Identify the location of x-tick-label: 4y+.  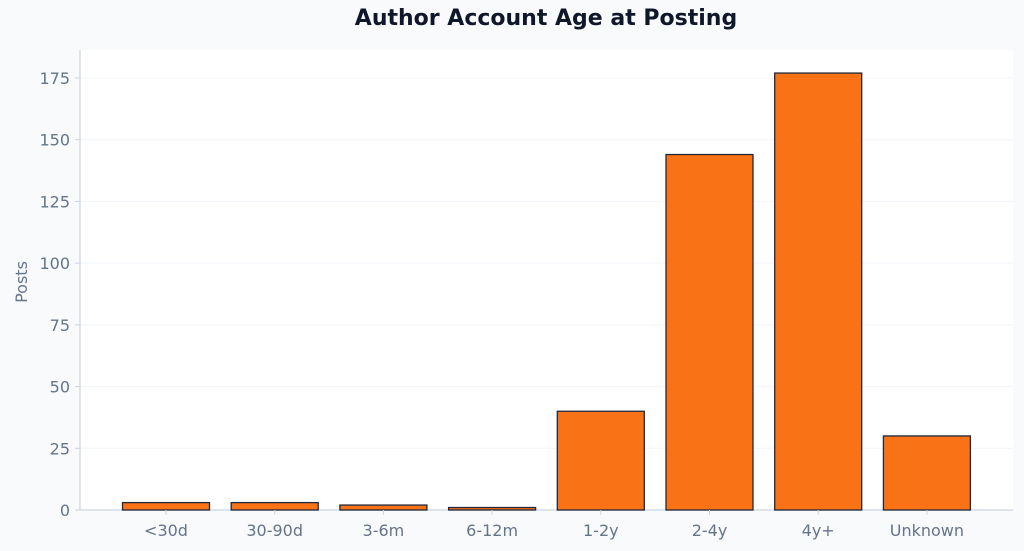
(818, 530).